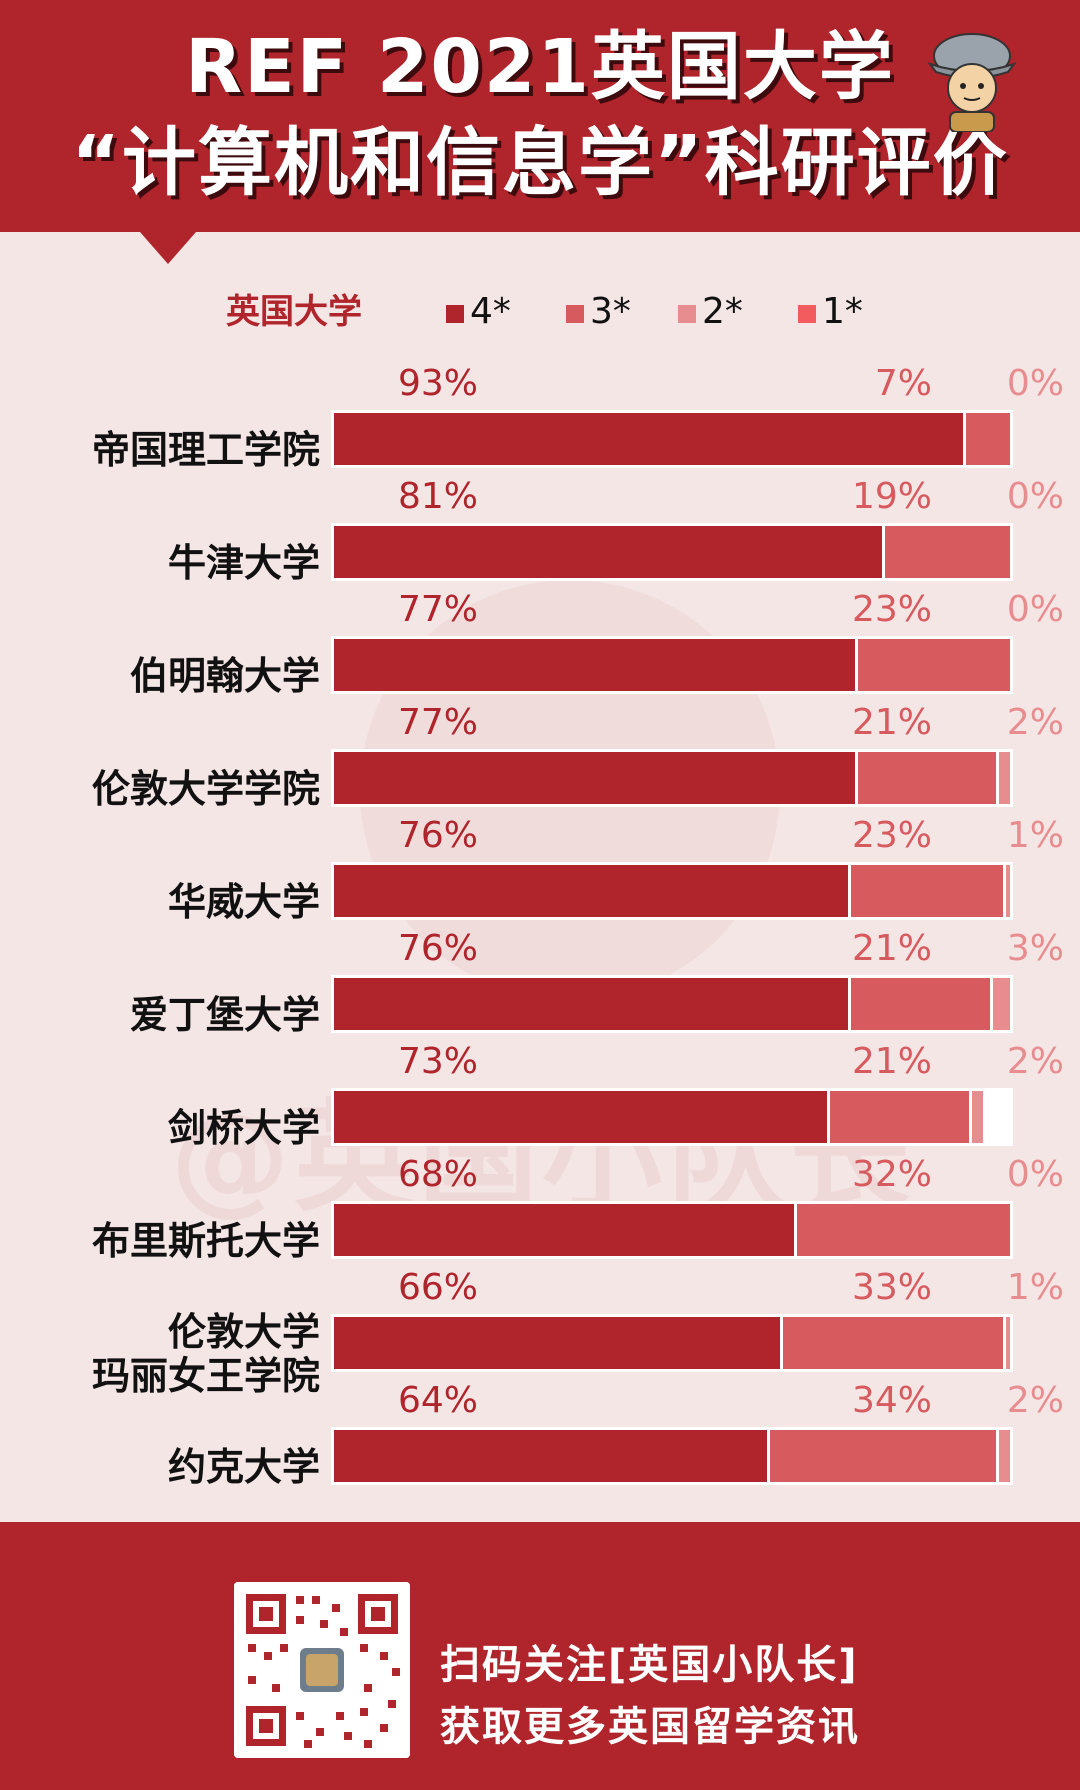  What do you see at coordinates (649, 1665) in the screenshot?
I see `footer-follow-text: 扫码关注[英国小队长]` at bounding box center [649, 1665].